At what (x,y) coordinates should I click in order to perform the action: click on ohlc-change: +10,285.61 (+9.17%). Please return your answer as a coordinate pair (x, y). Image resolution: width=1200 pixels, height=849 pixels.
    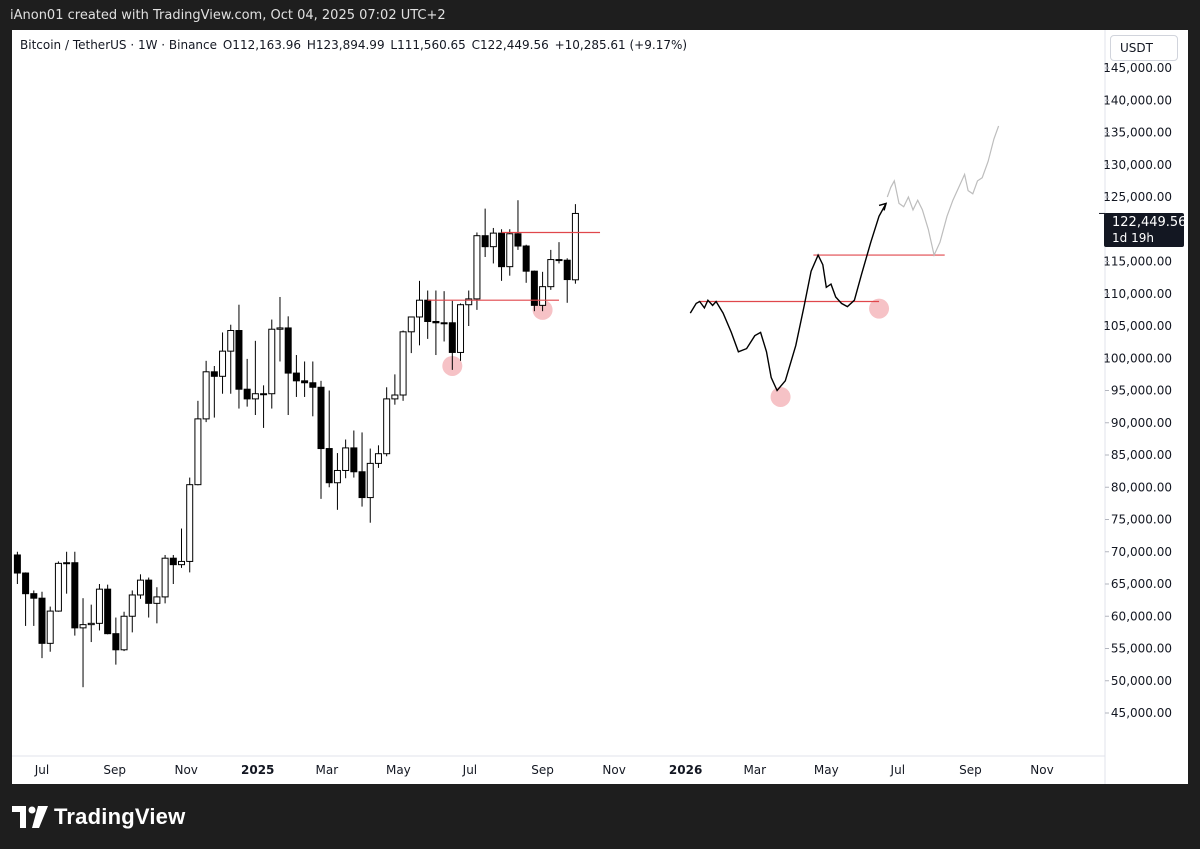
    Looking at the image, I should click on (621, 45).